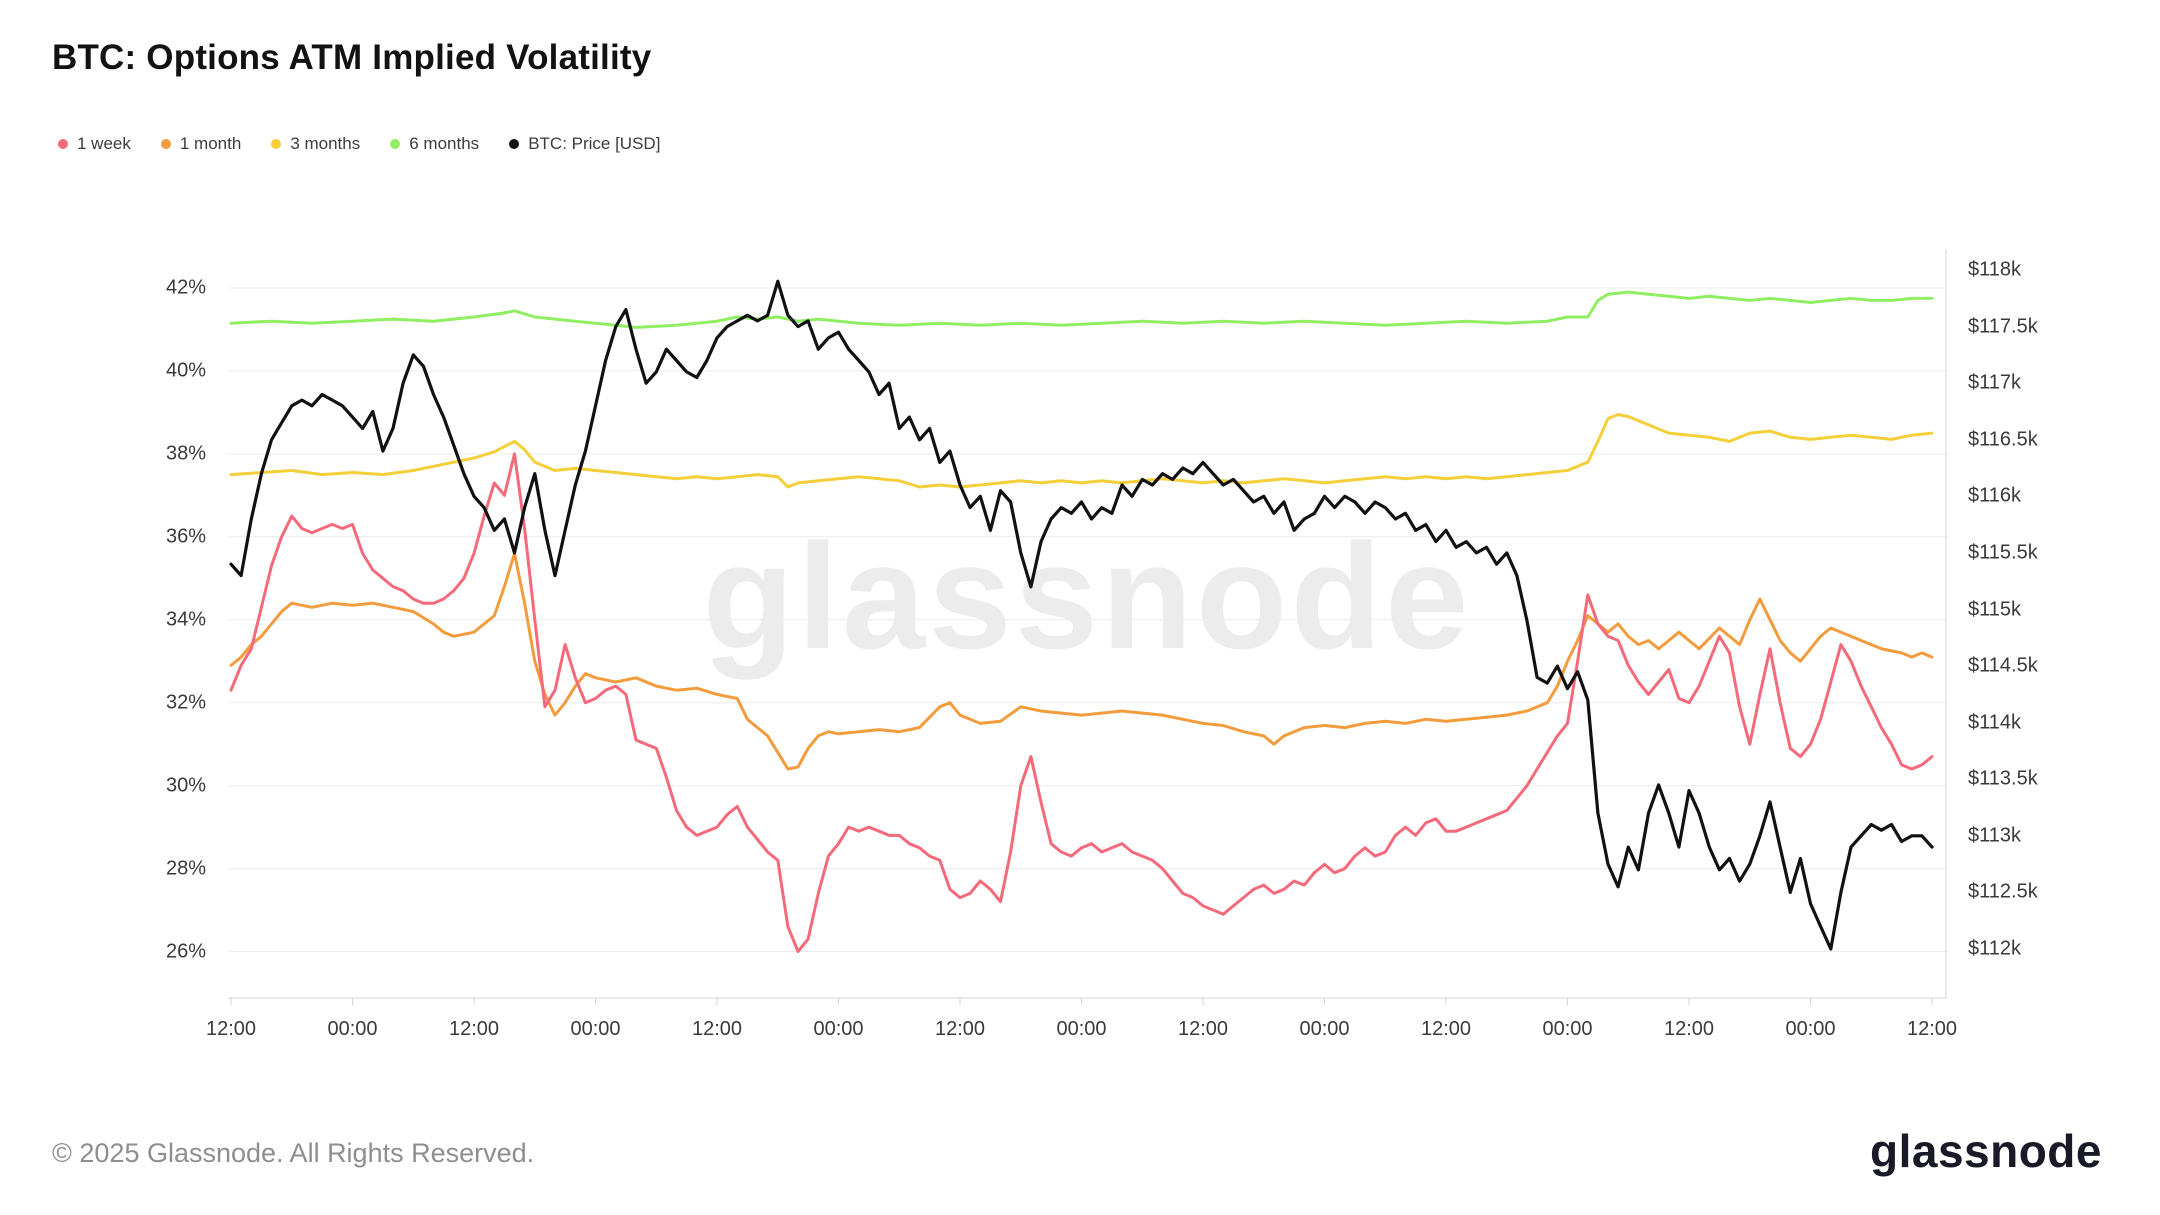 This screenshot has height=1215, width=2160. What do you see at coordinates (185, 453) in the screenshot?
I see `left-axis-tick-label: 38%` at bounding box center [185, 453].